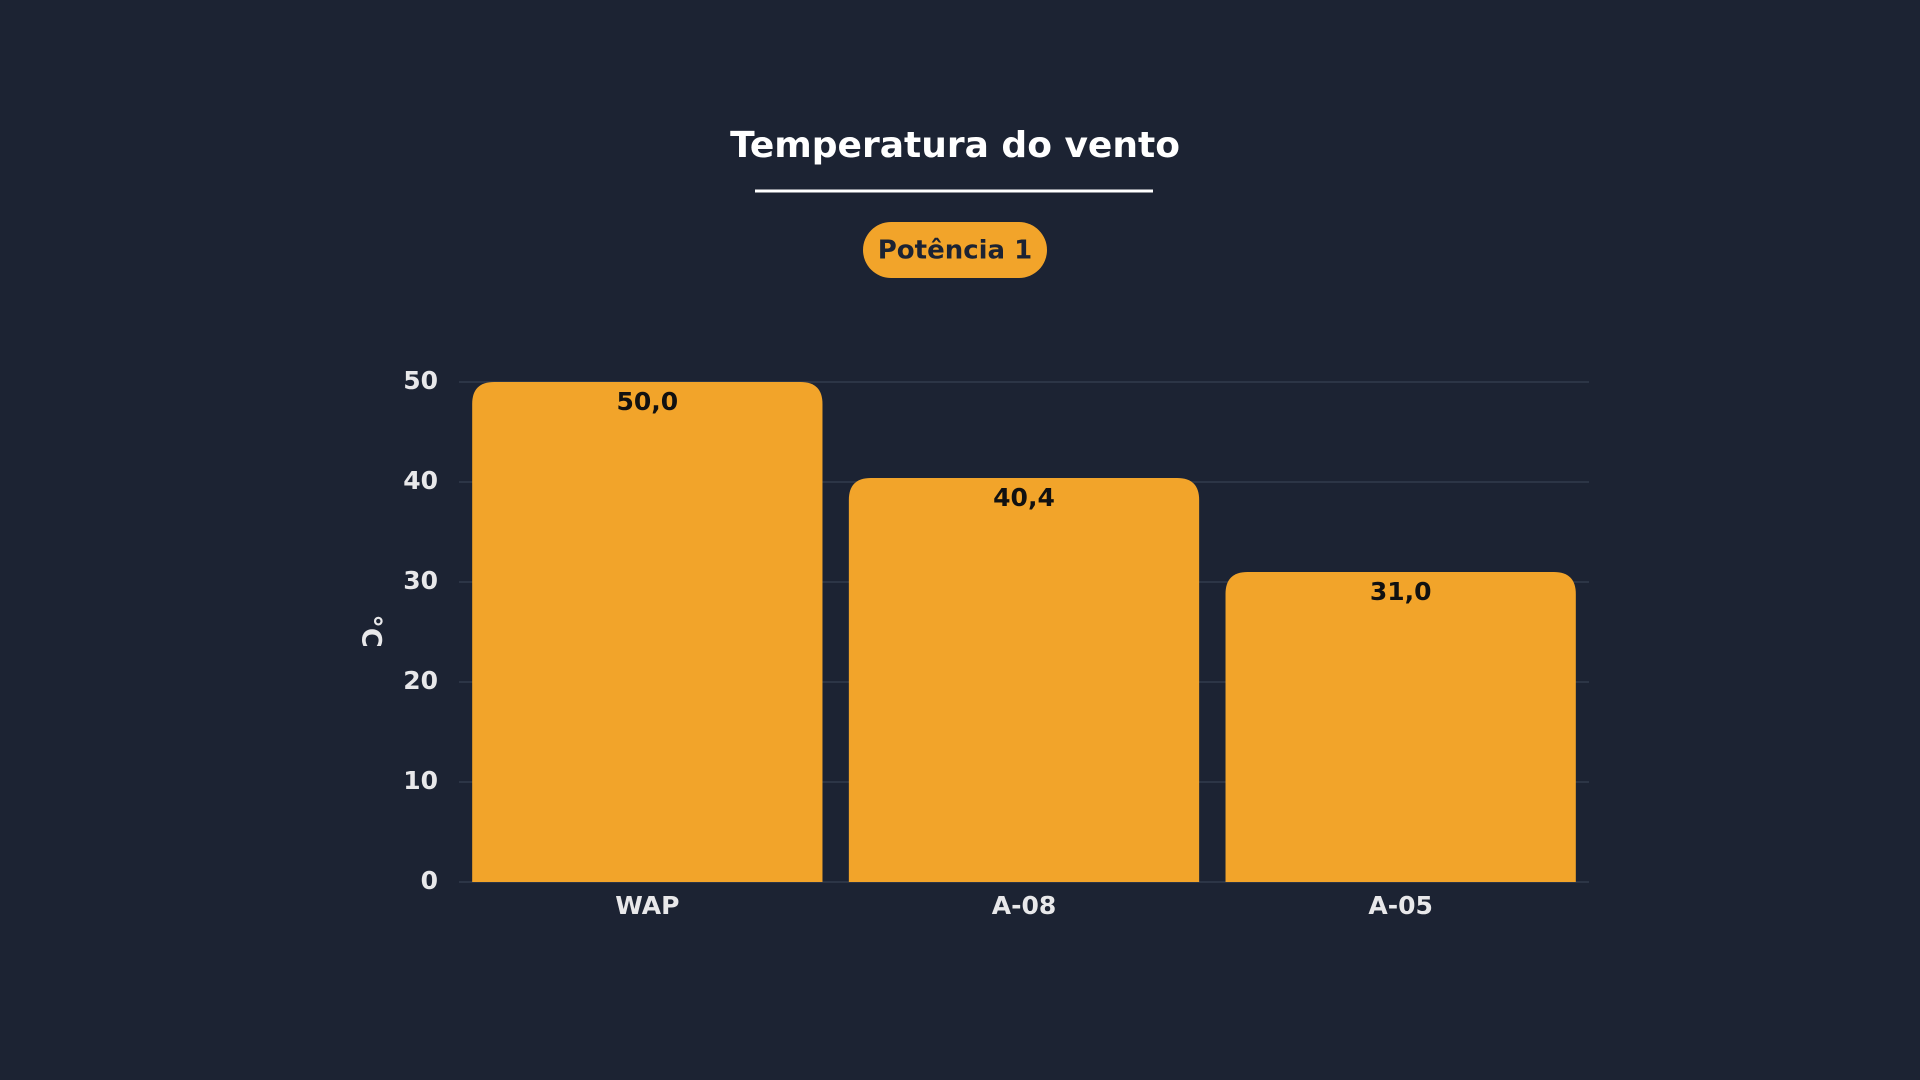 The height and width of the screenshot is (1080, 1920). I want to click on subtitle: Potência 1, so click(955, 251).